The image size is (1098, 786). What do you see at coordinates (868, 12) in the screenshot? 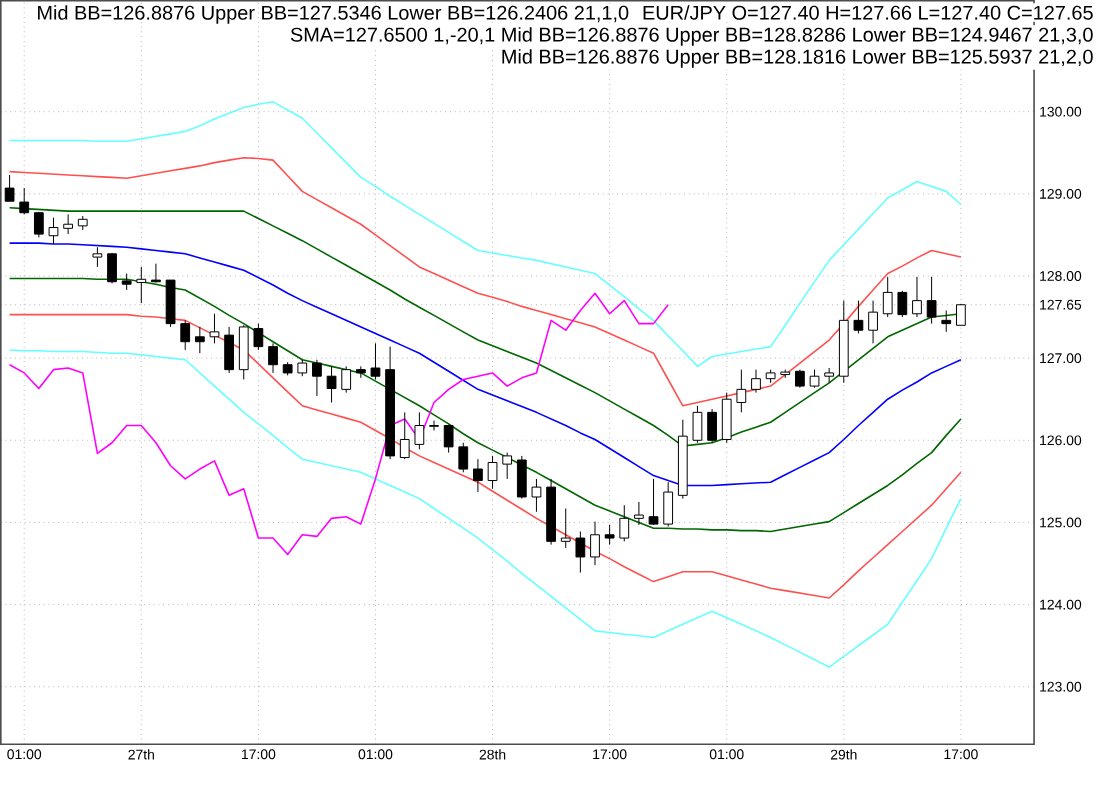
I see `annotation: EUR/JPY O=127.40 H=127.66 L=127.40 C=127.65` at bounding box center [868, 12].